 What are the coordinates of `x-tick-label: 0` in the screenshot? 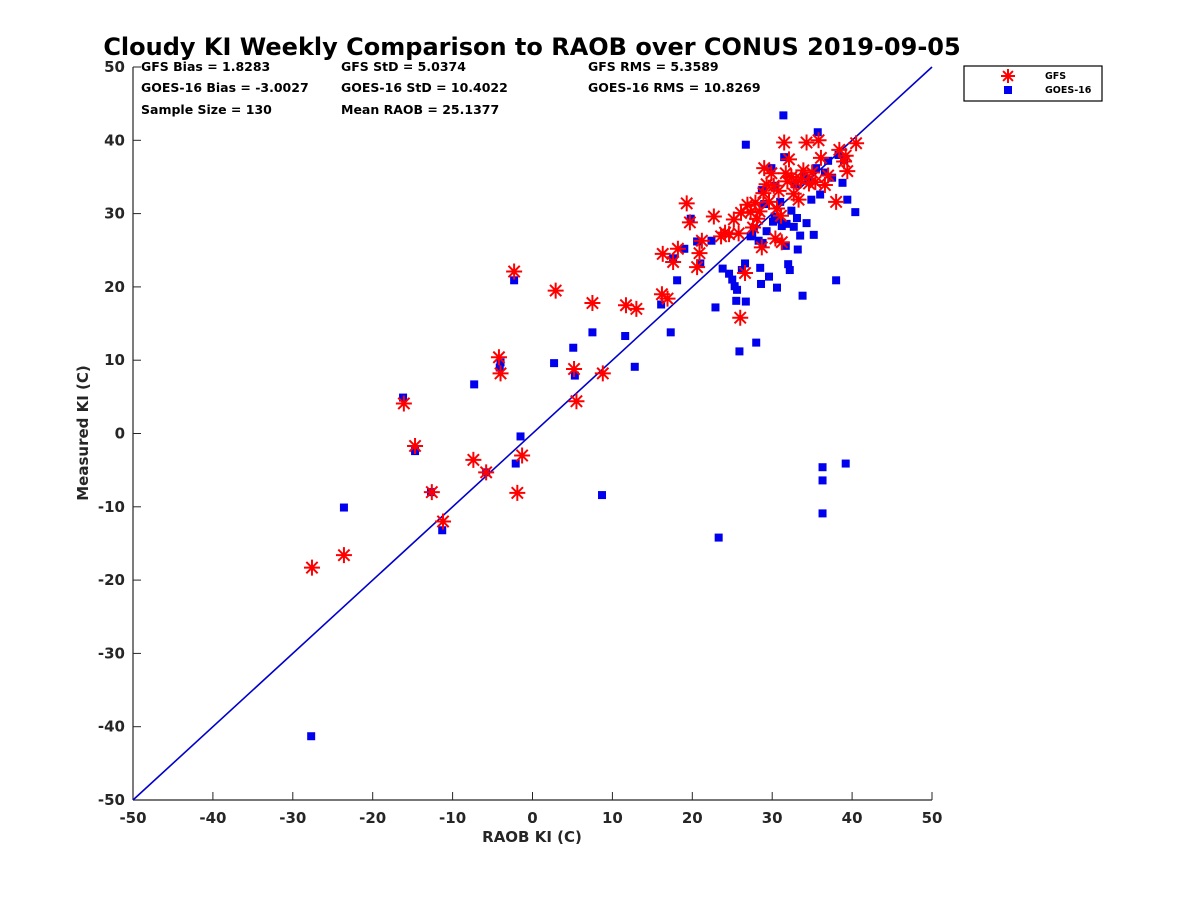 It's located at (532, 818).